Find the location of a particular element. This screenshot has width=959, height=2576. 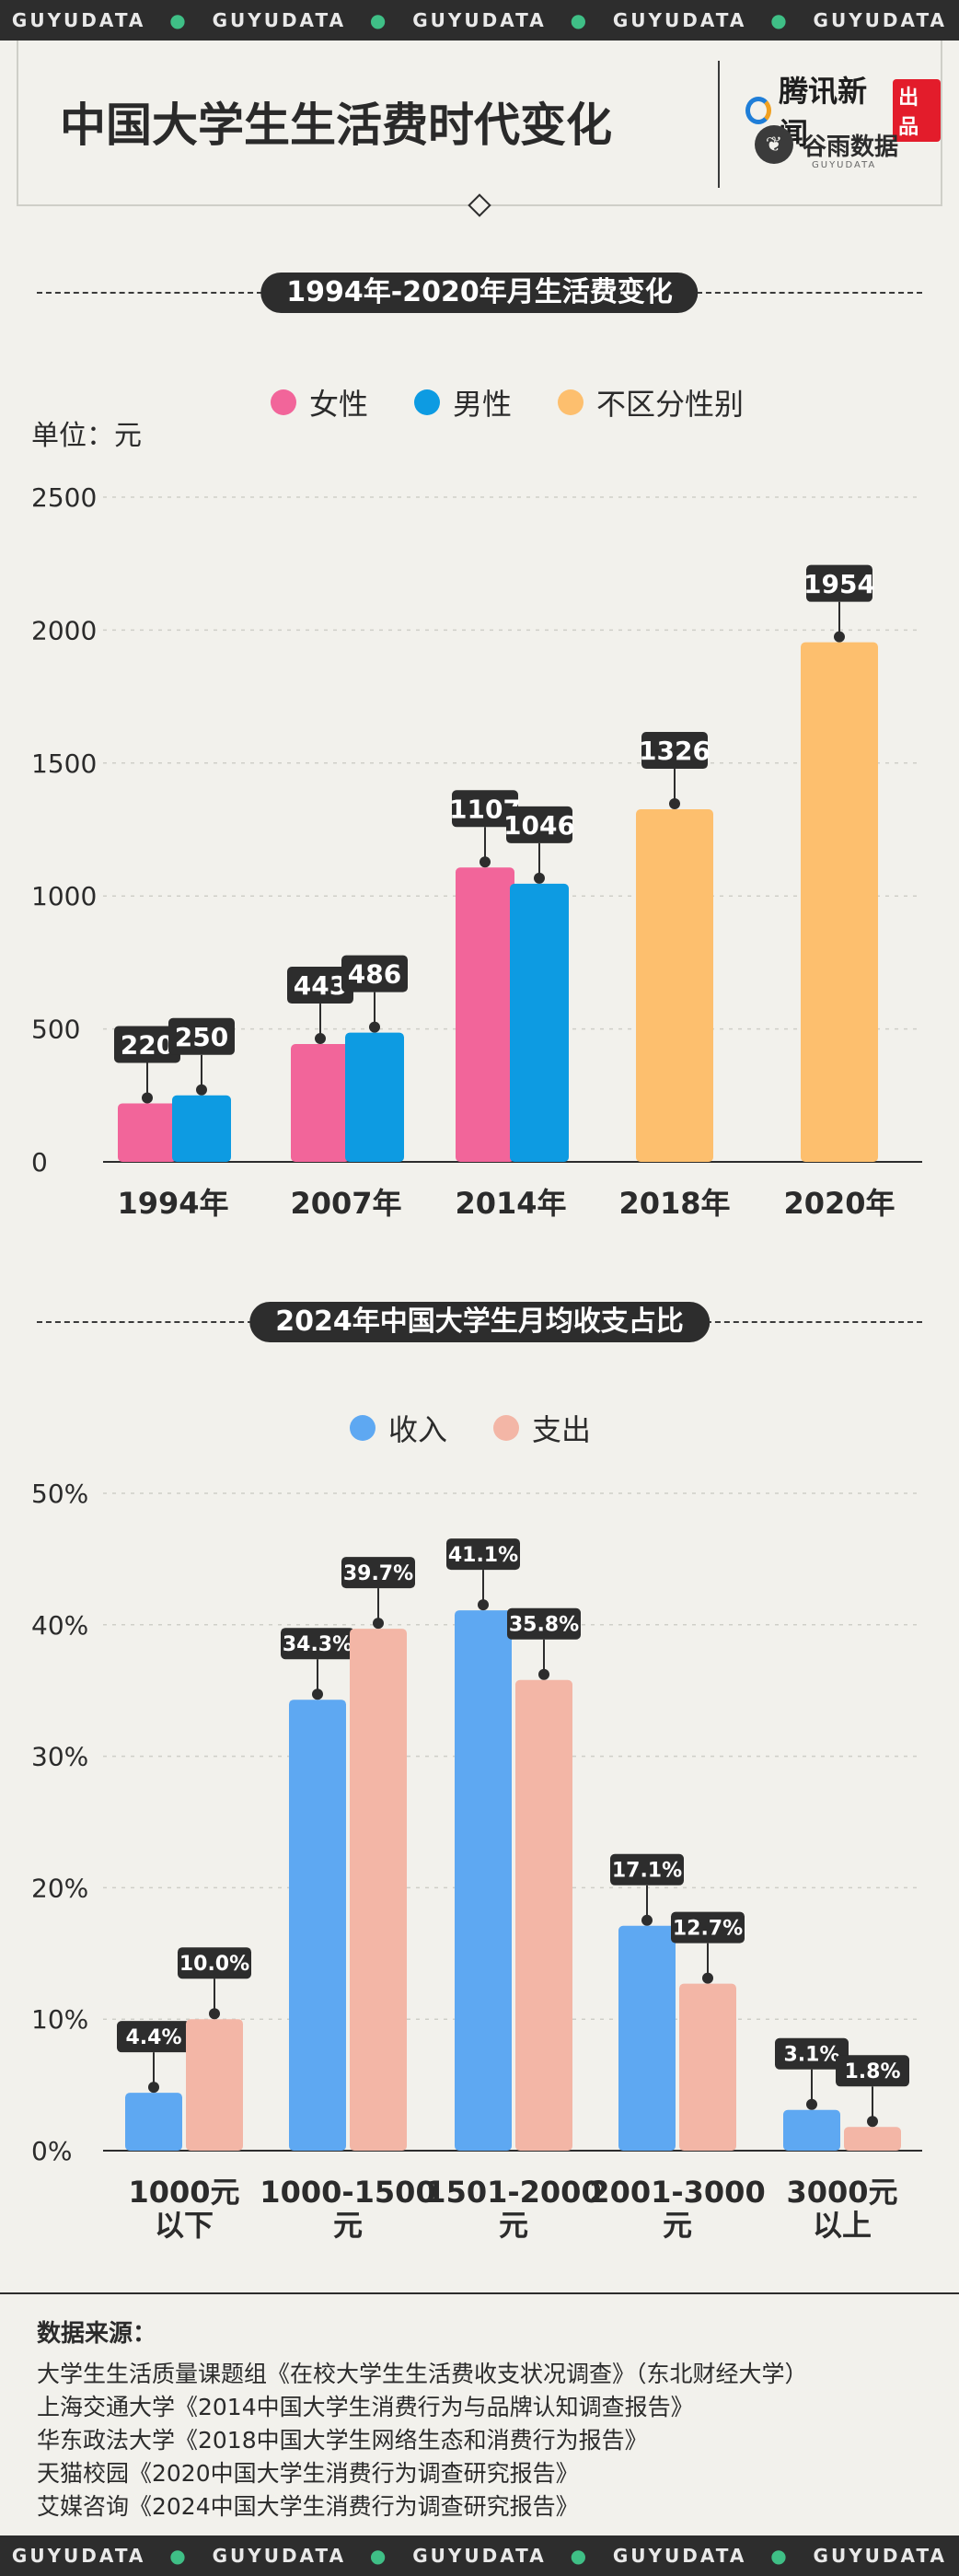

tencent-news-badge: 出品 is located at coordinates (917, 110).